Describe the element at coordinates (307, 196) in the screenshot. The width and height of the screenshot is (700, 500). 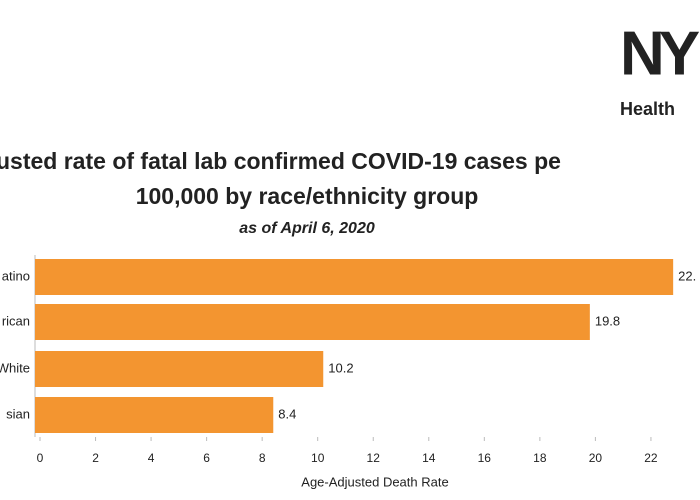
I see `chart-title: 100,000 by race/ethnicity group` at that location.